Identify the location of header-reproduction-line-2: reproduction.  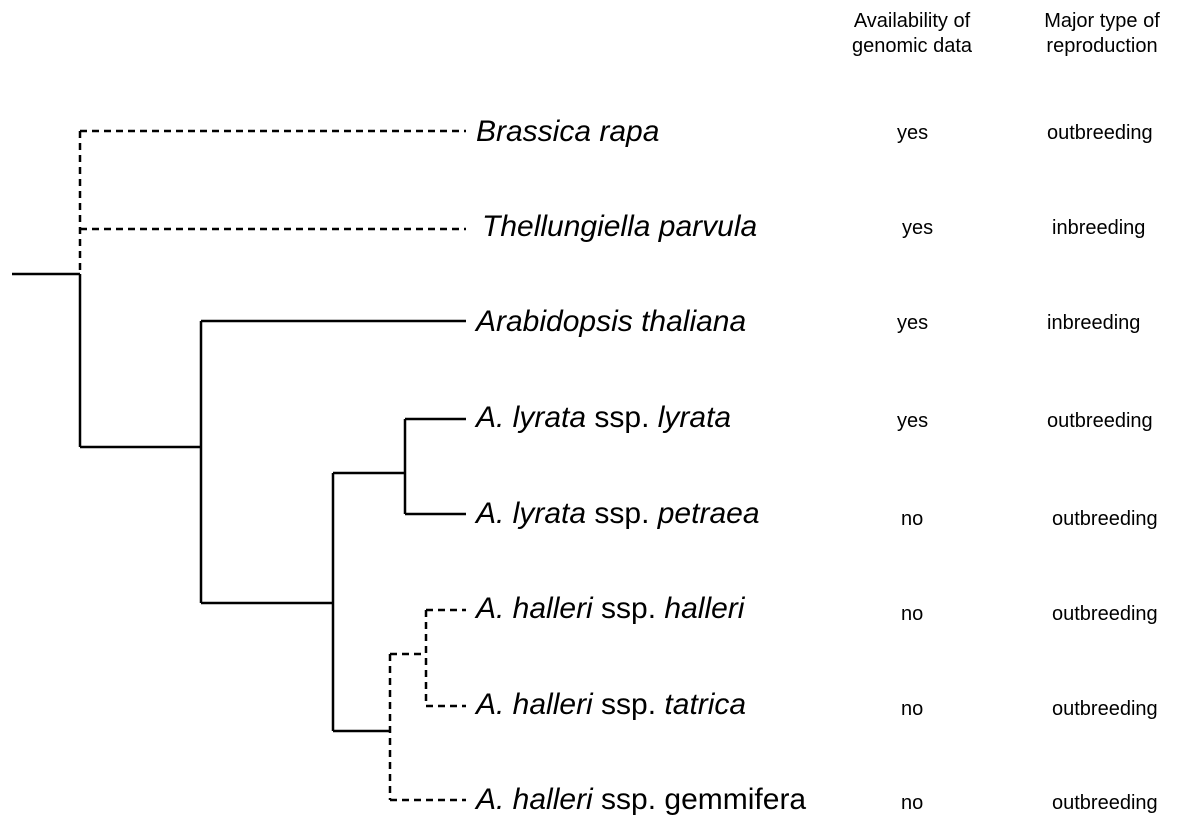
(1102, 46).